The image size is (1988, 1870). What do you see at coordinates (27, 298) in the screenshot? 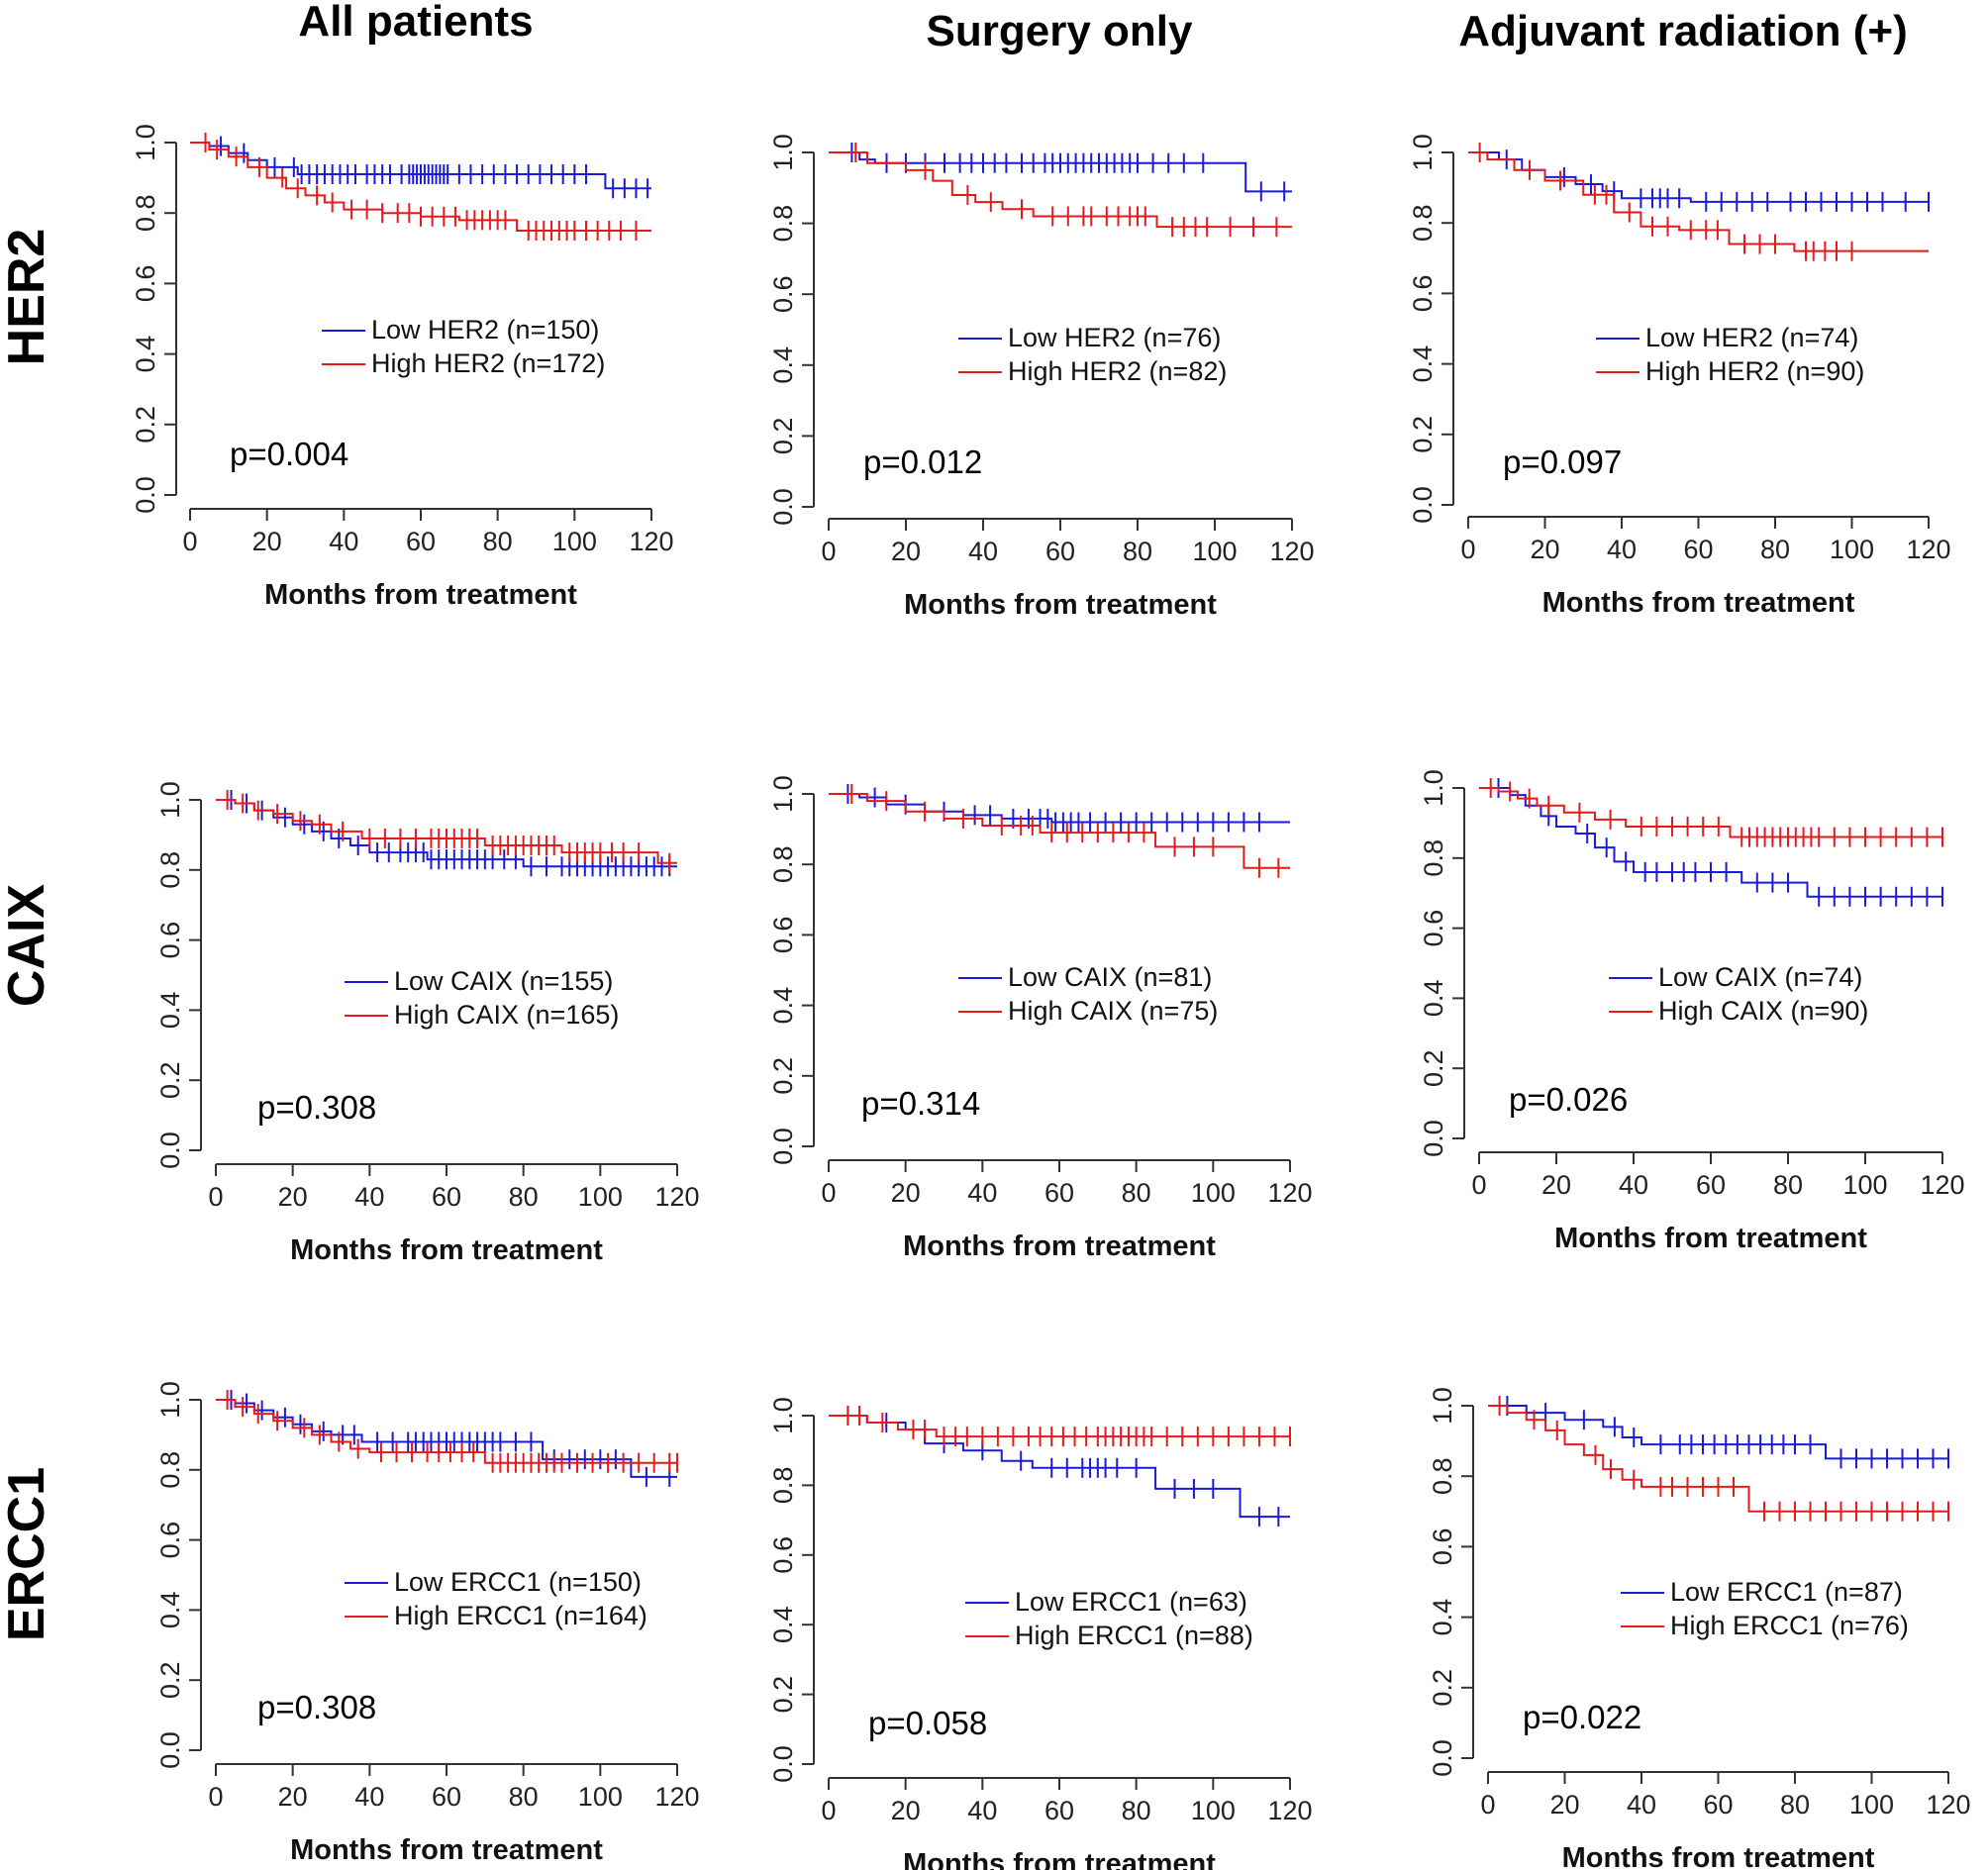
I see `row-title-her2: HER2` at bounding box center [27, 298].